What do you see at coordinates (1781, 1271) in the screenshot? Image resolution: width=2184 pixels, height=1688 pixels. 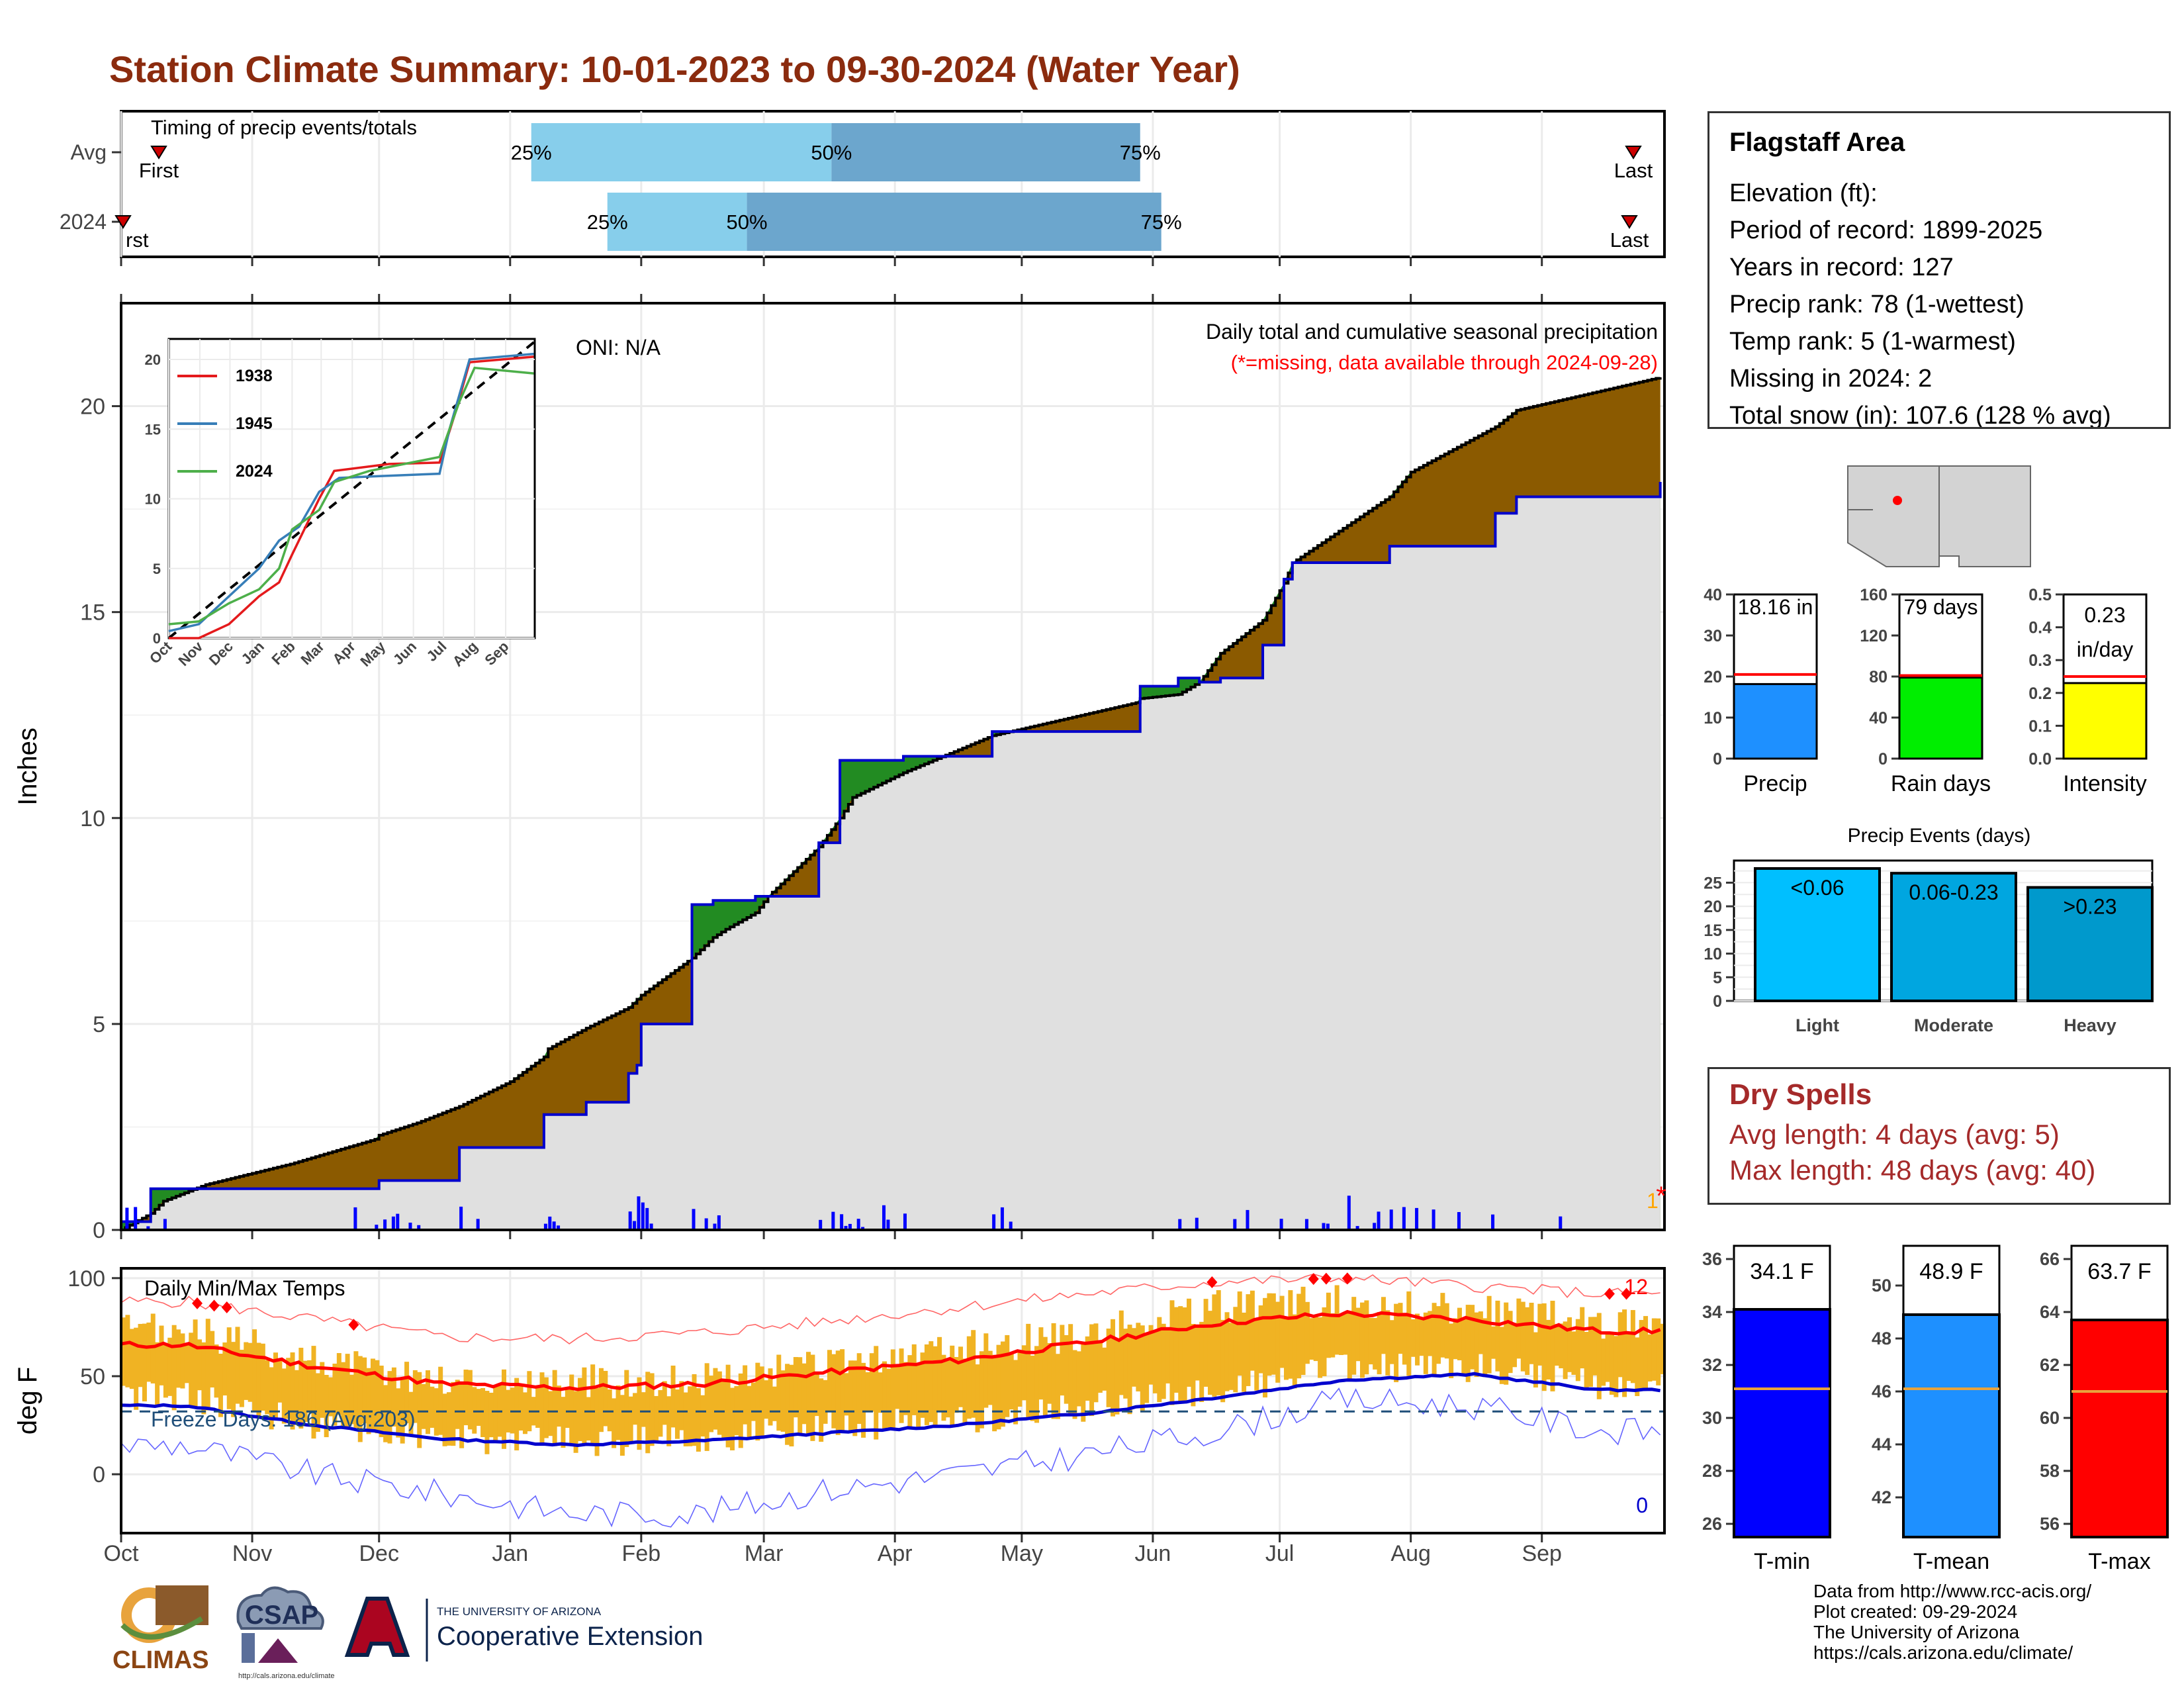 I see `temp-summary-value-label: 34.1 F` at bounding box center [1781, 1271].